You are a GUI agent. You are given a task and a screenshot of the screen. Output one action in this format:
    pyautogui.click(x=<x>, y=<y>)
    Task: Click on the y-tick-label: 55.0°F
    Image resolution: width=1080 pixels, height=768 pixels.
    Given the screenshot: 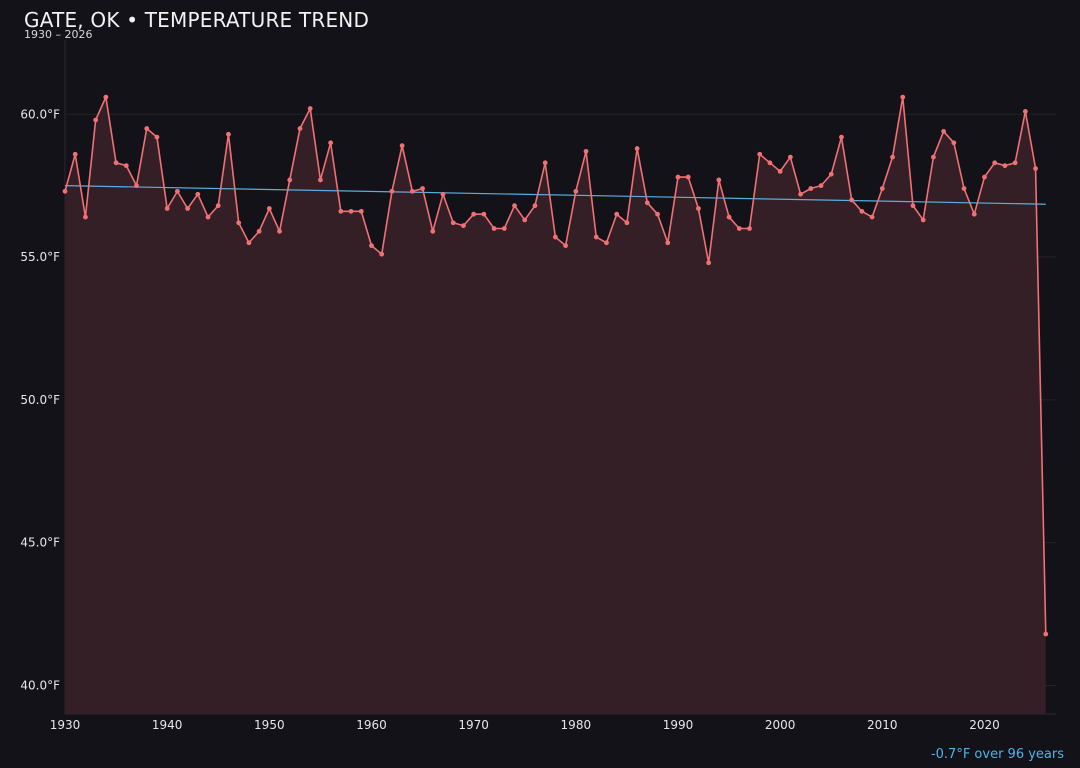 What is the action you would take?
    pyautogui.click(x=40, y=257)
    